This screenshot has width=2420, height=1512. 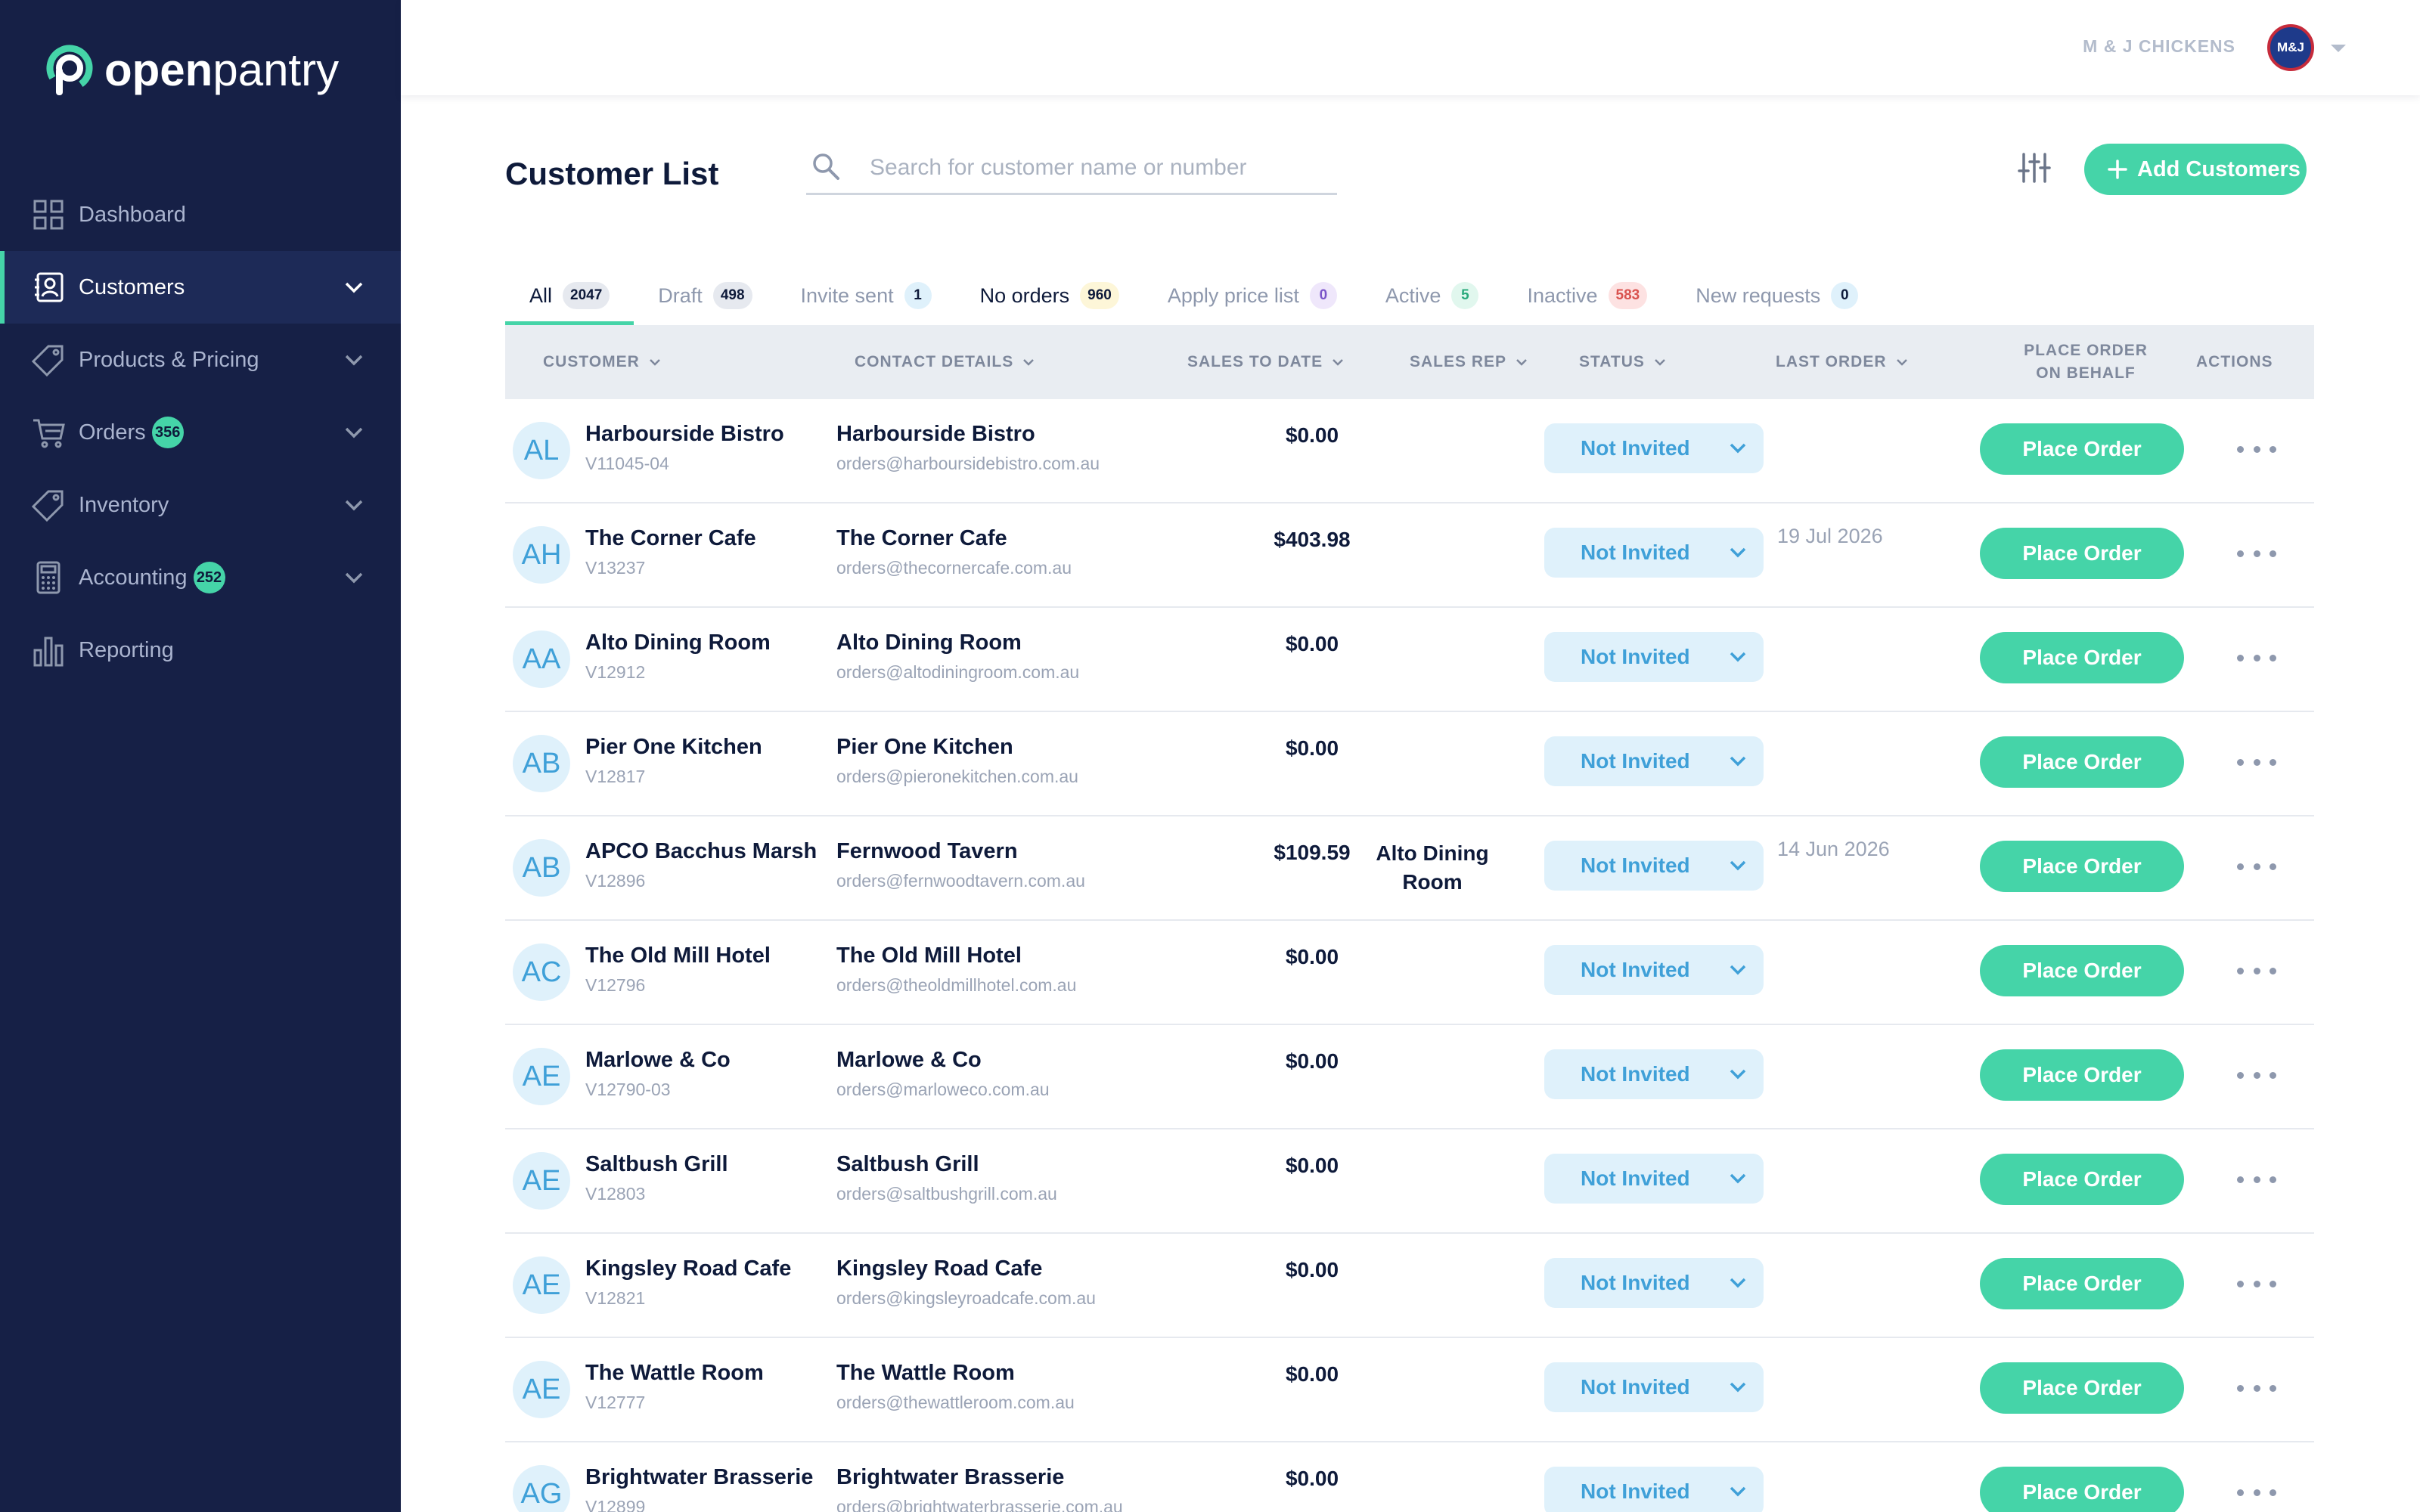 What do you see at coordinates (673, 747) in the screenshot?
I see `customer-name: Pier One Kitchen` at bounding box center [673, 747].